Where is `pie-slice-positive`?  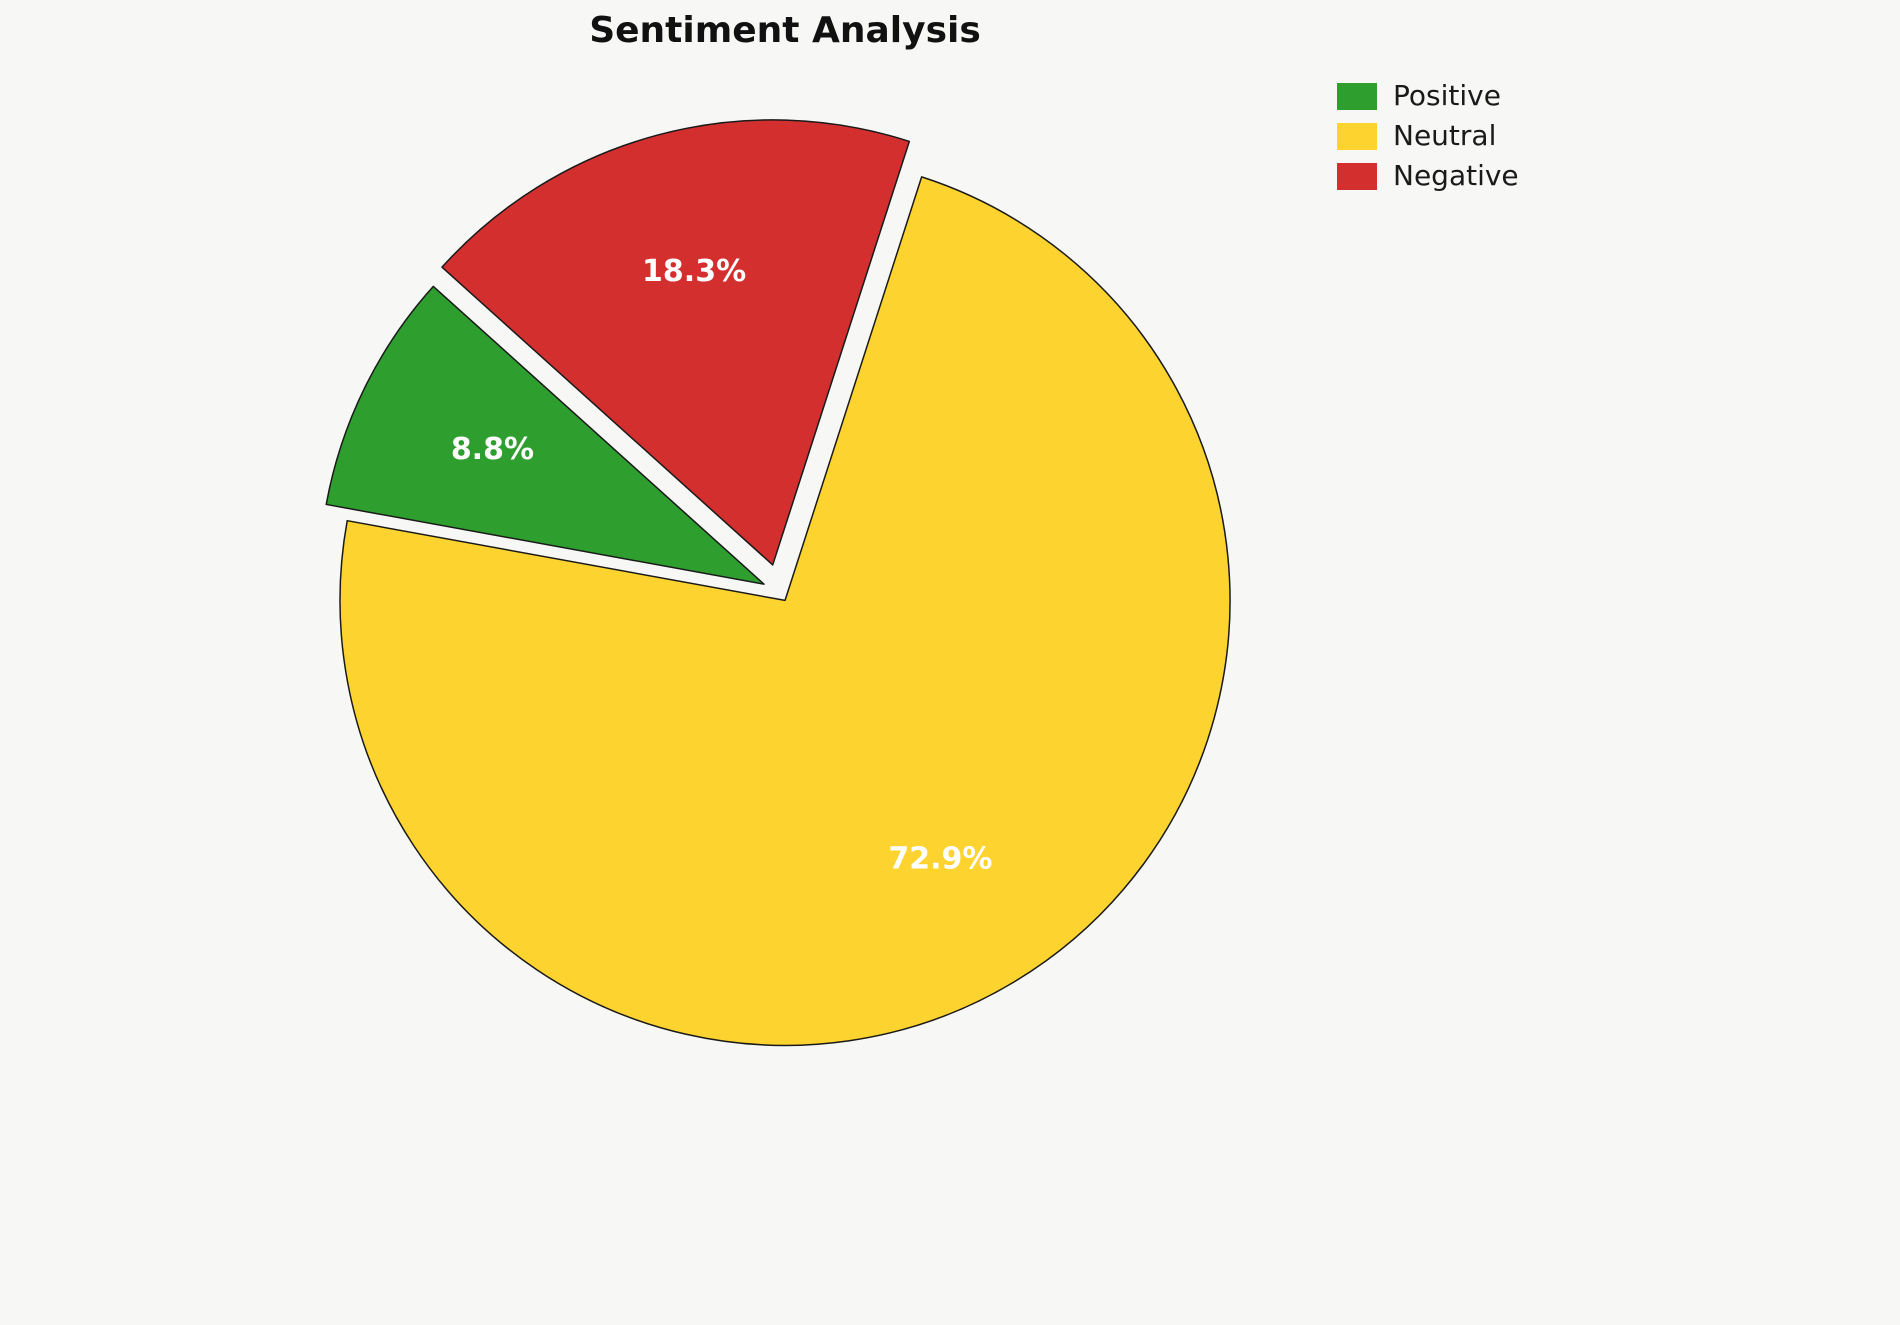
pie-slice-positive is located at coordinates (545, 435).